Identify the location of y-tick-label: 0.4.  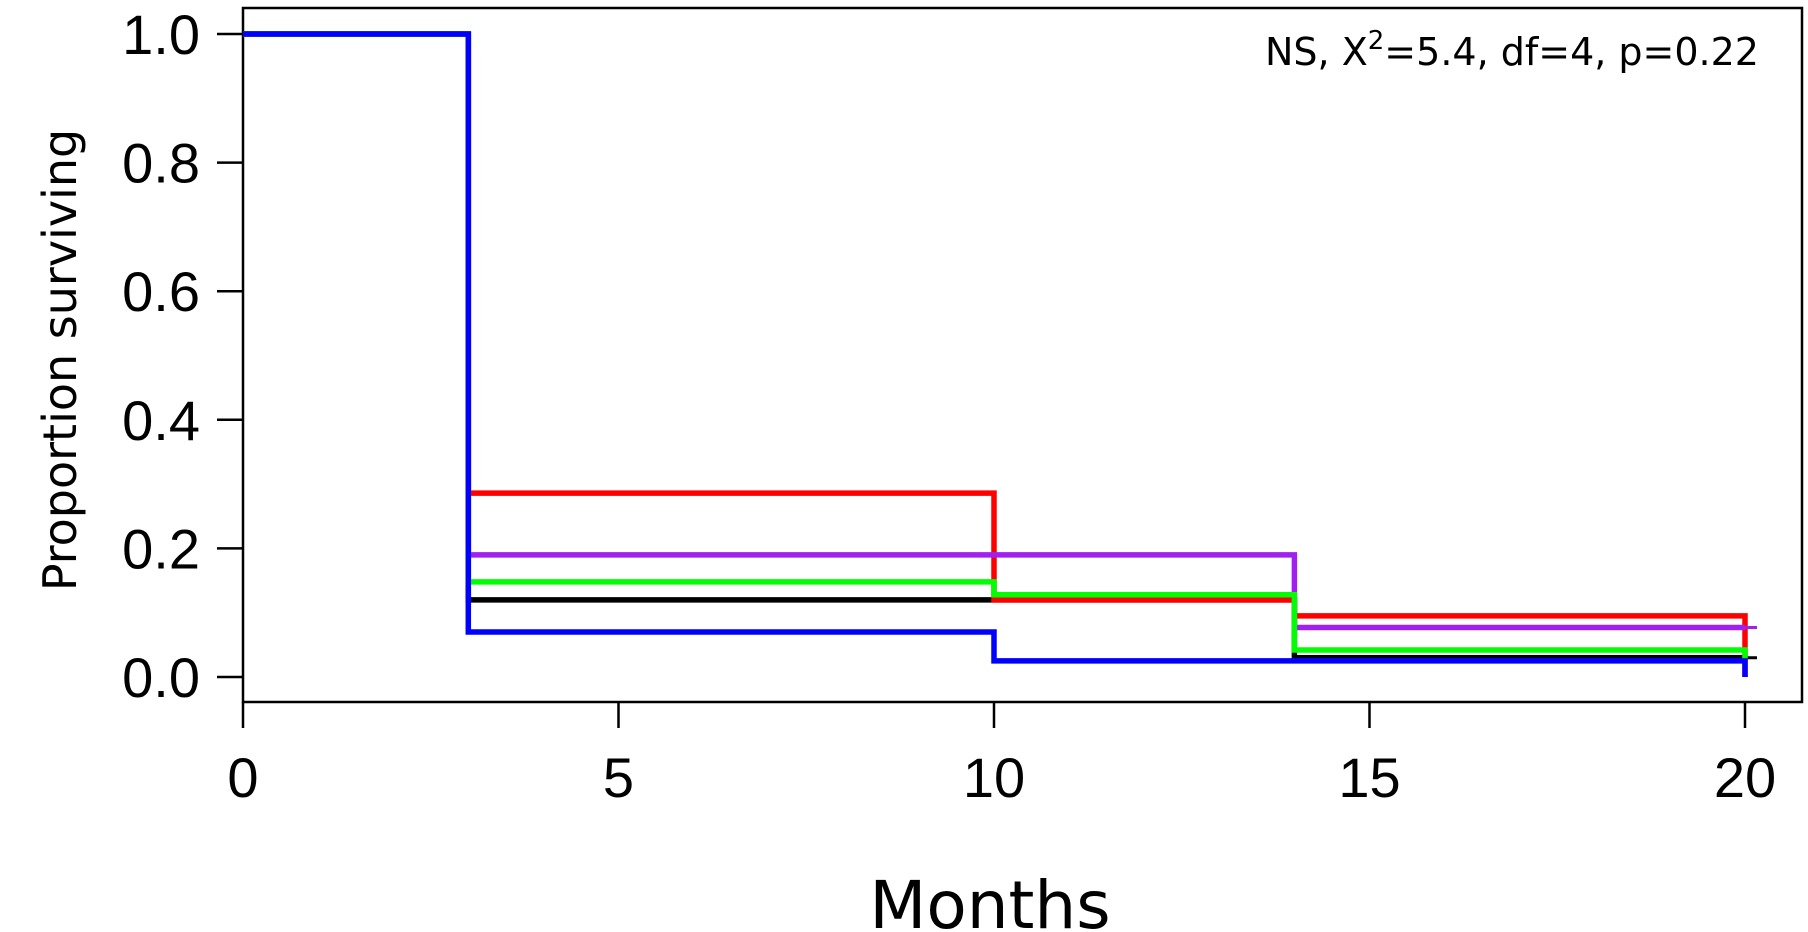
(161, 420).